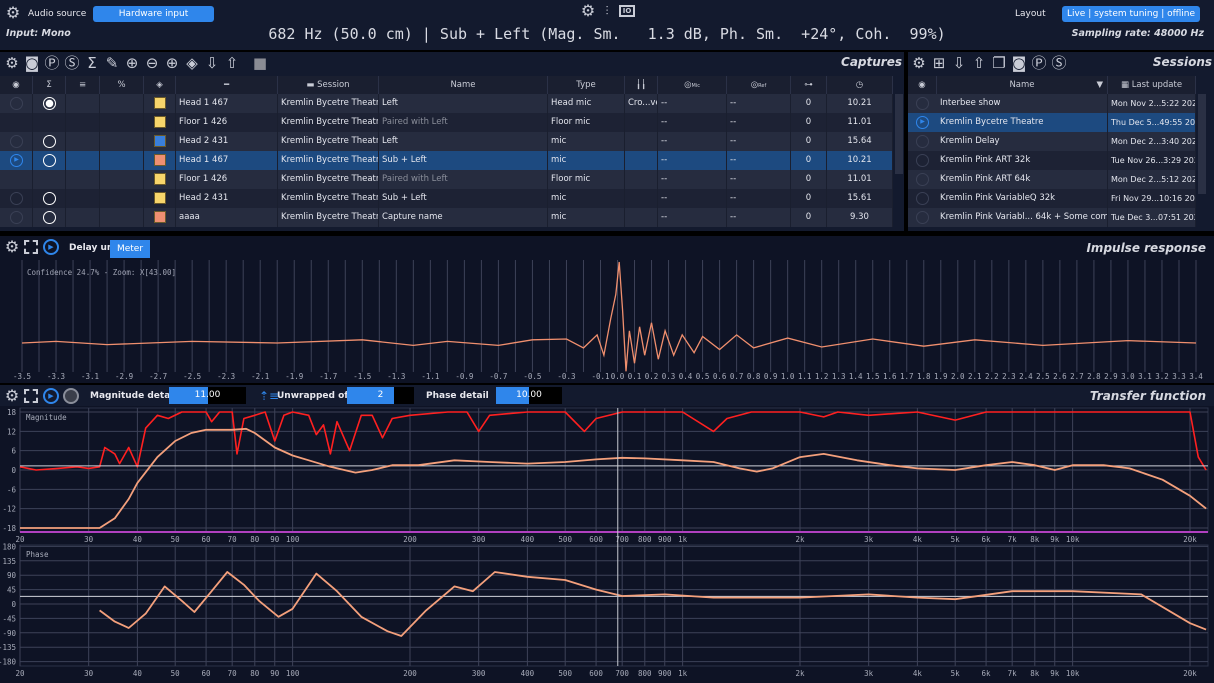 The width and height of the screenshot is (1214, 683). What do you see at coordinates (192, 63) in the screenshot?
I see `paint-bucket-icon: ◈` at bounding box center [192, 63].